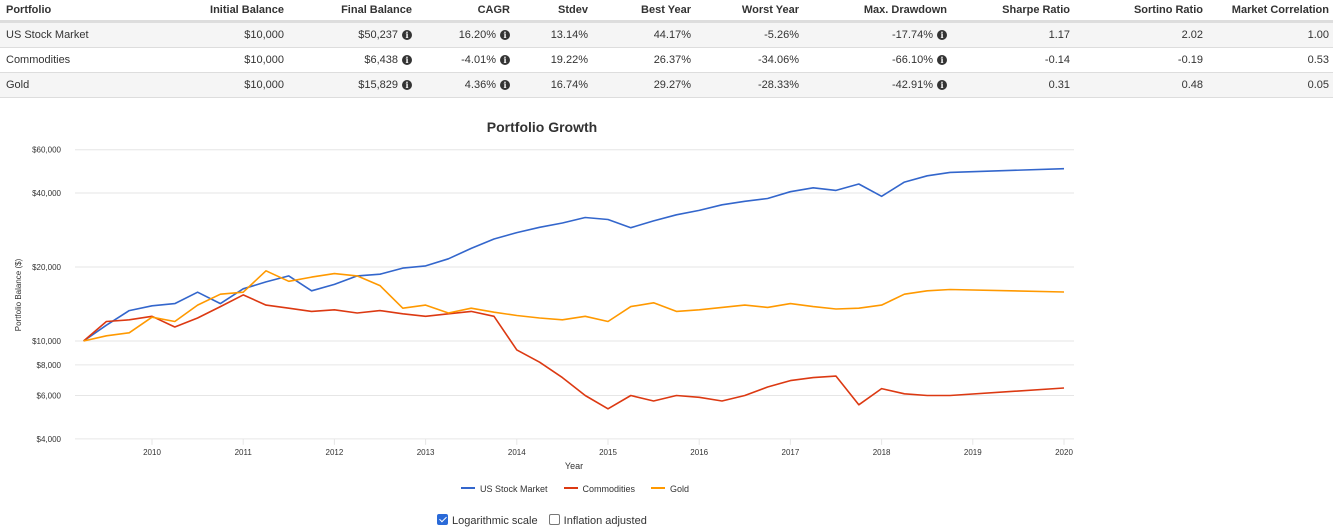  What do you see at coordinates (608, 452) in the screenshot?
I see `x-tick-label: 2015` at bounding box center [608, 452].